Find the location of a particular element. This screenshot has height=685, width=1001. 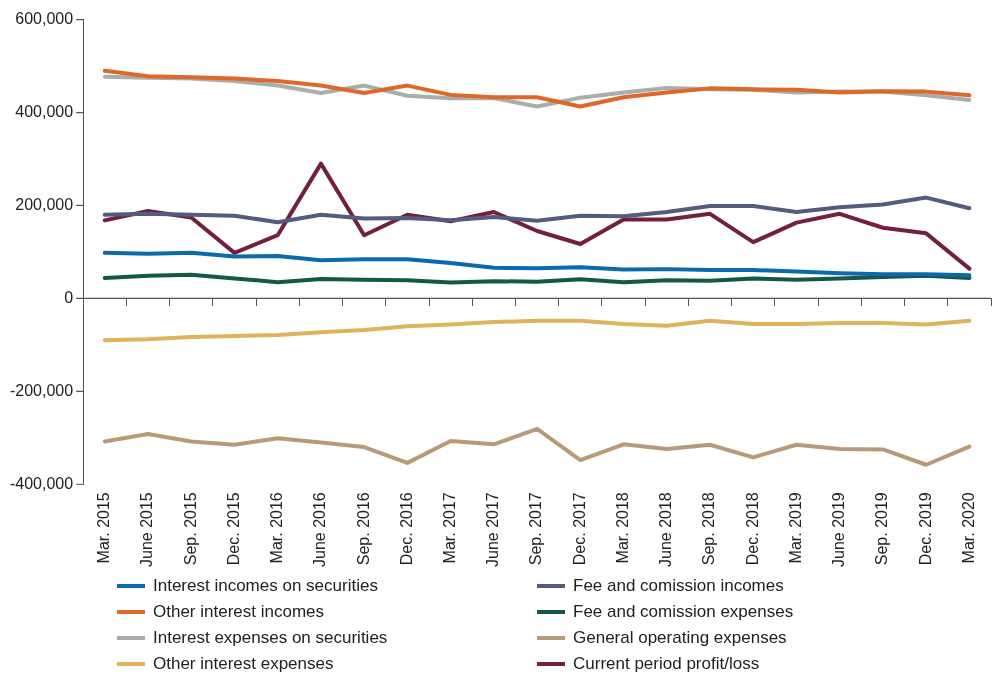

x-tick-label: Sep. 2015 is located at coordinates (190, 529).